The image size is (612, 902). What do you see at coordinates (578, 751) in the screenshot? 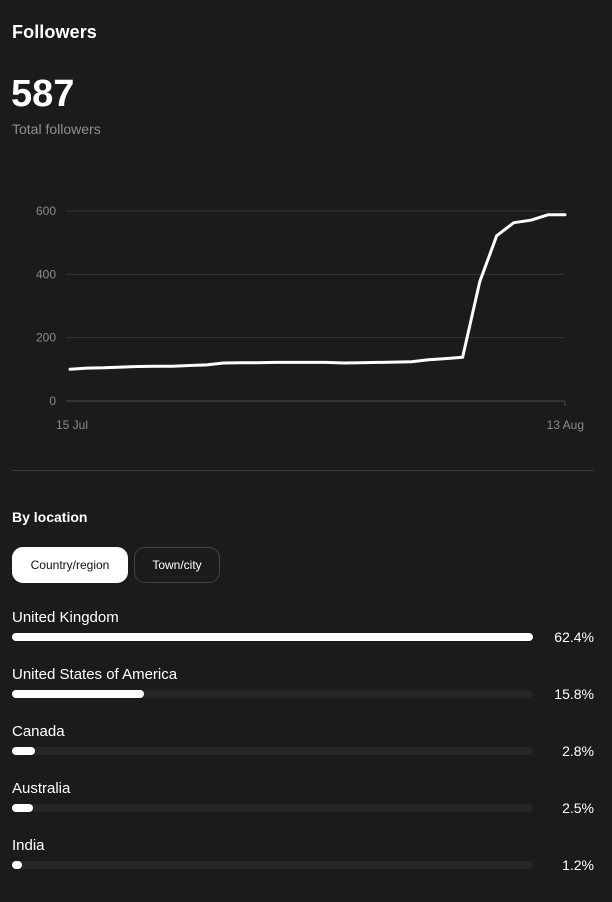
I see `location-percent: 2.8%` at bounding box center [578, 751].